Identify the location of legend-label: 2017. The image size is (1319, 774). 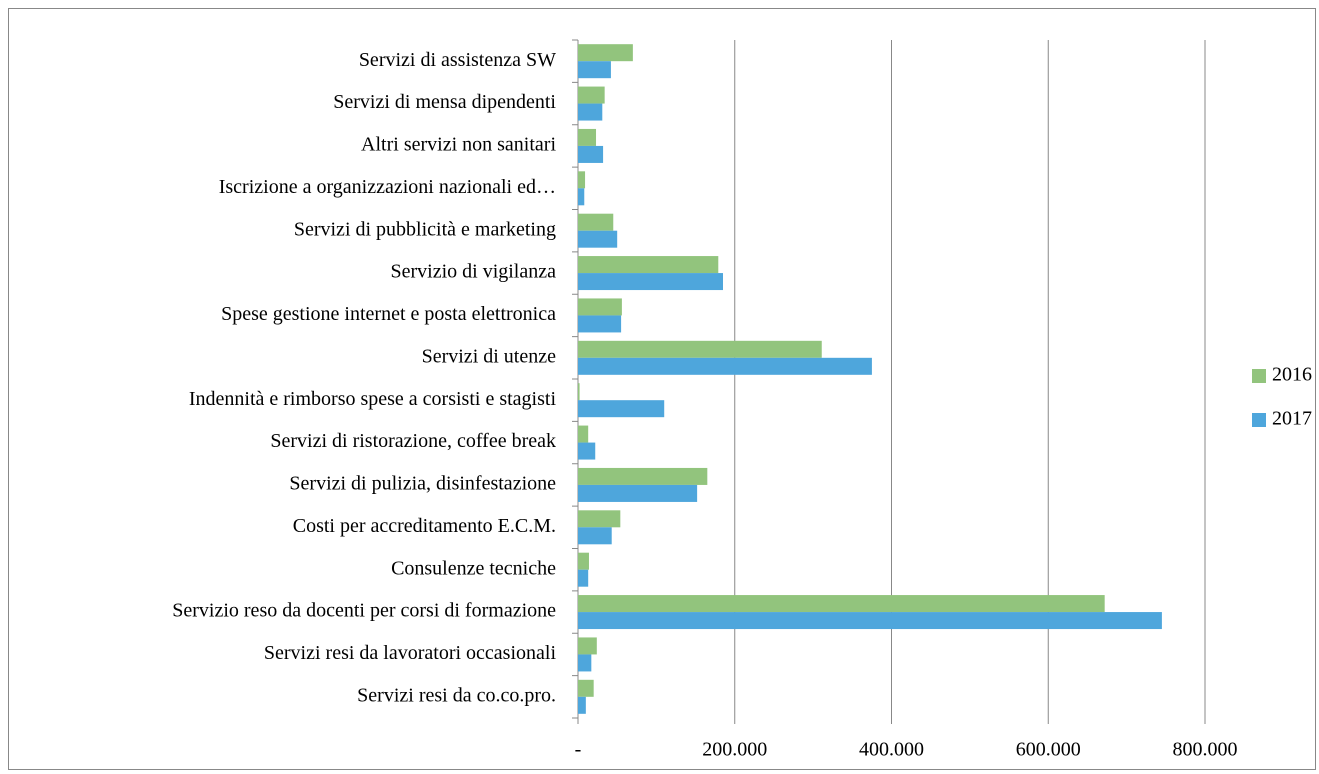
(1292, 419).